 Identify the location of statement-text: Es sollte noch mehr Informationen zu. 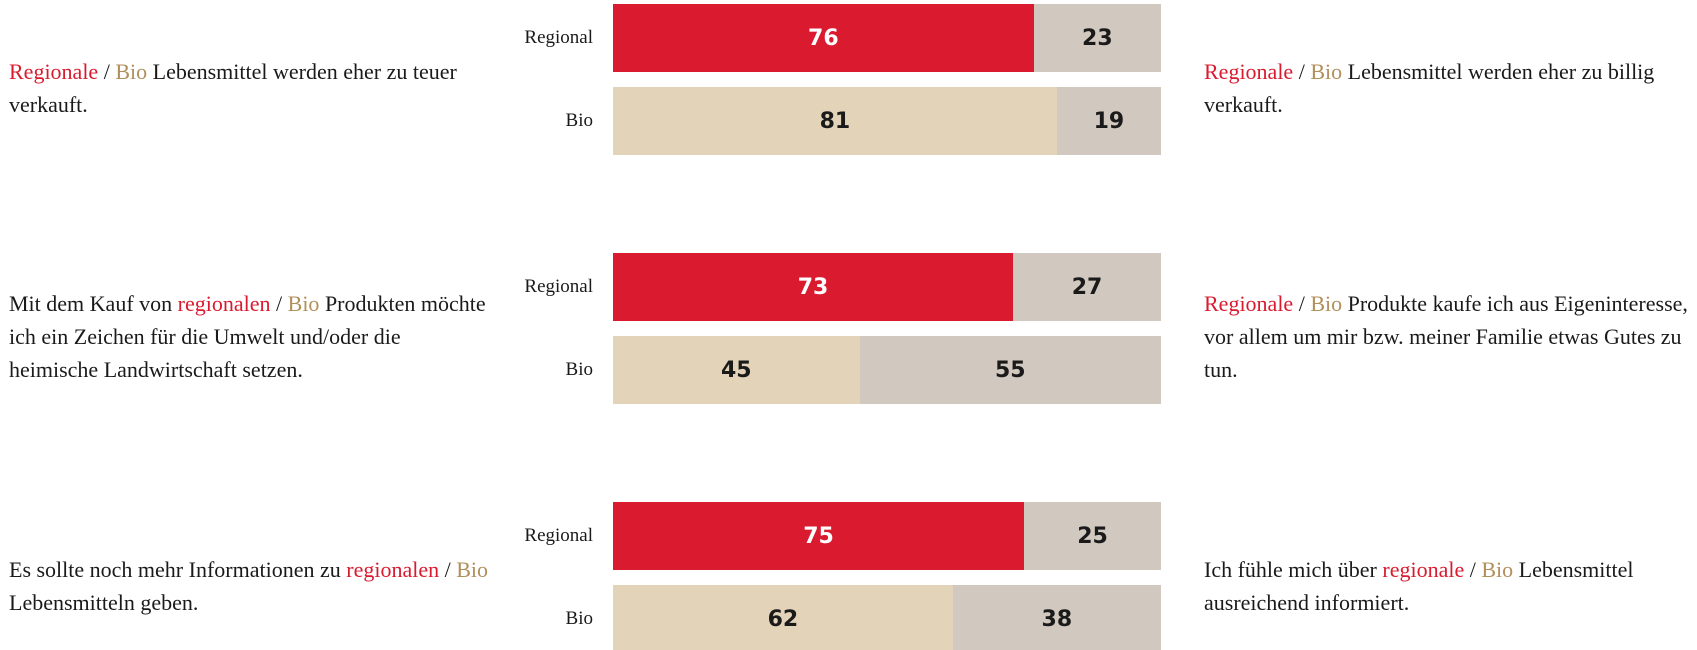
(178, 569).